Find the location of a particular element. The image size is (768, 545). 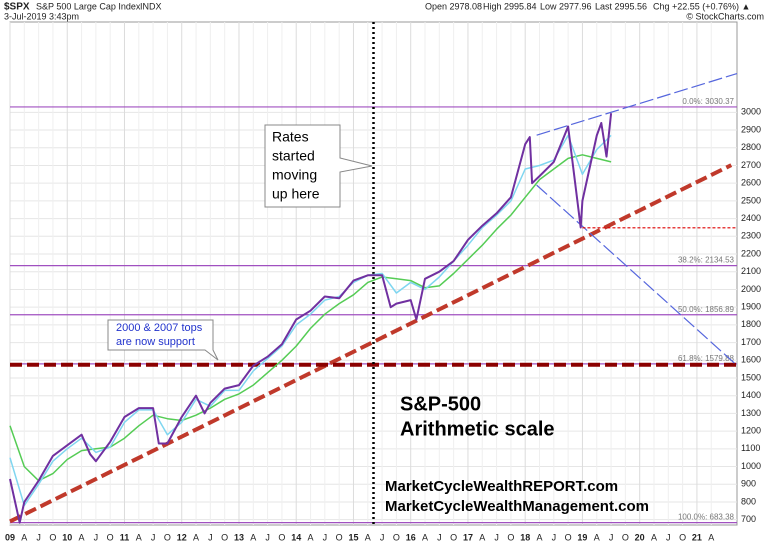

quote: High 2995.84 is located at coordinates (510, 6).